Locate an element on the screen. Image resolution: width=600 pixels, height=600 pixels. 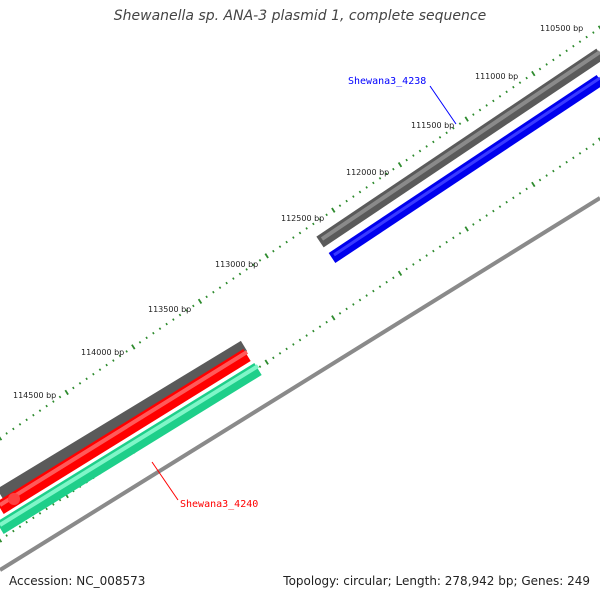
tick-label: 113000 bp is located at coordinates (236, 264).